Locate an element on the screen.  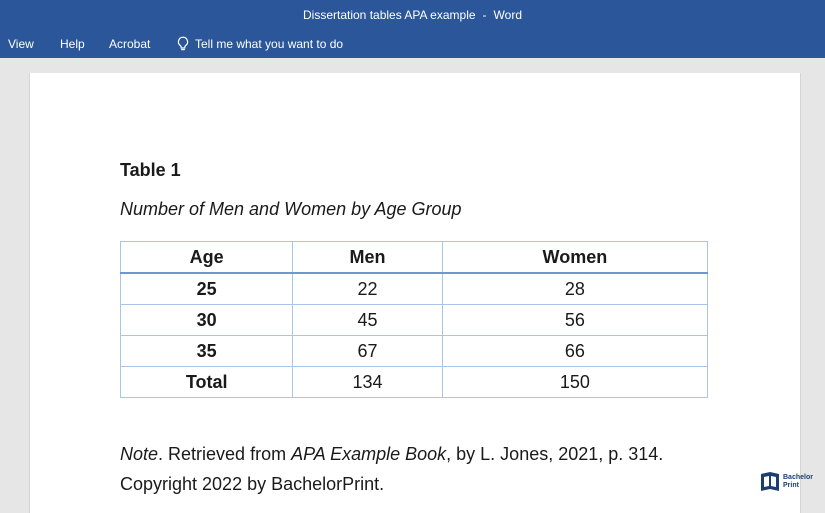
tell-me-search: Tell me what you want to do is located at coordinates (259, 44).